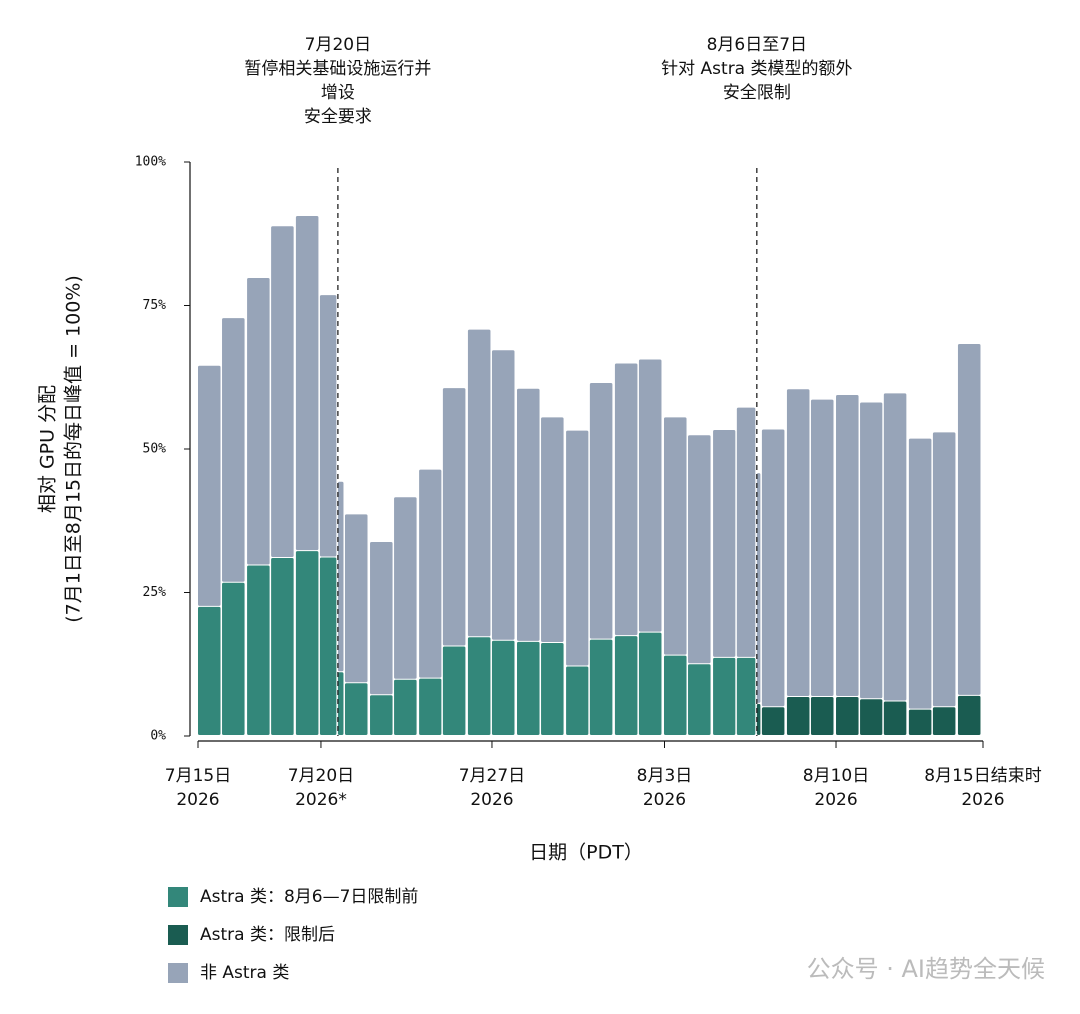 Image resolution: width=1080 pixels, height=1014 pixels. I want to click on x-tick-label: 7月15日, so click(198, 776).